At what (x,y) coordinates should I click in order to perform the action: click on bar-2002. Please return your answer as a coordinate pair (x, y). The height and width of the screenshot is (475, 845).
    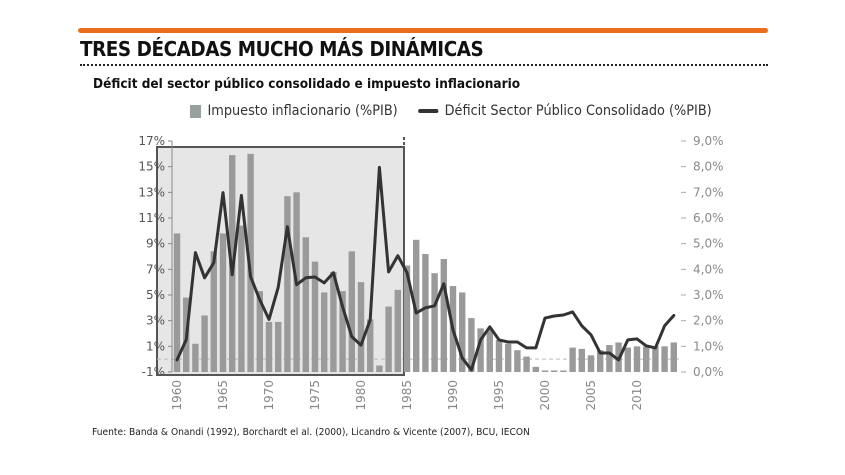
    Looking at the image, I should click on (563, 371).